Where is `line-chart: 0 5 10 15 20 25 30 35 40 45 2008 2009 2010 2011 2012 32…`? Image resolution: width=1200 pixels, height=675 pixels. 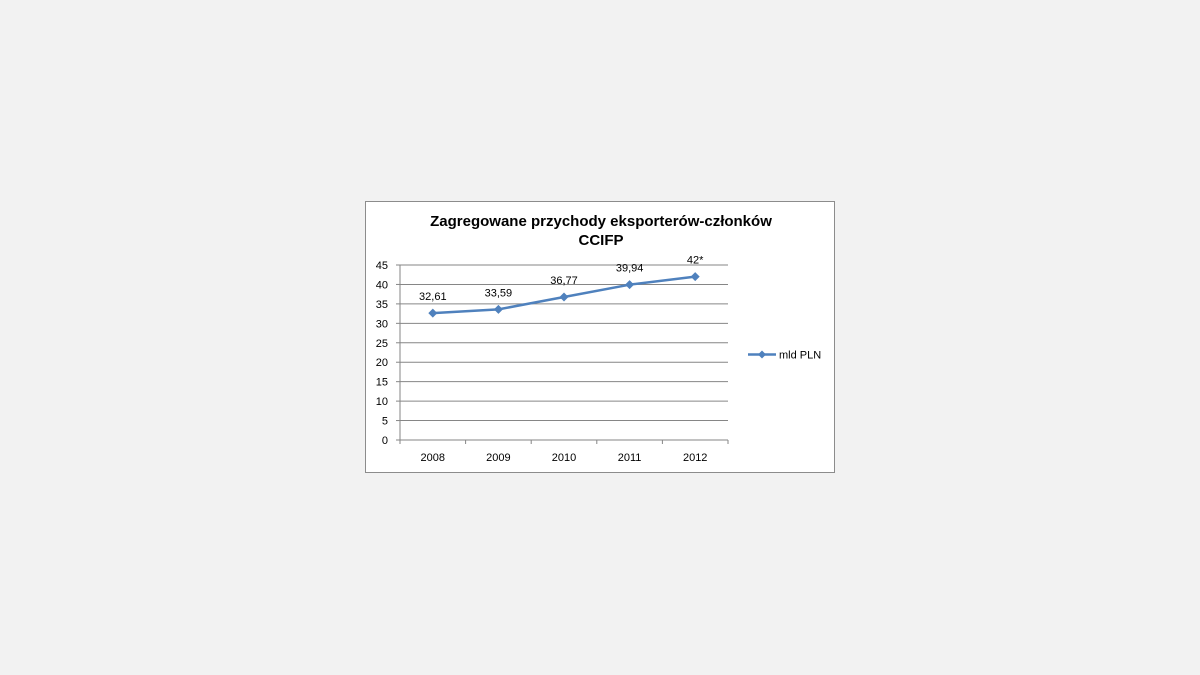 line-chart: 0 5 10 15 20 25 30 35 40 45 2008 2009 2010 2011 2012 32… is located at coordinates (598, 359).